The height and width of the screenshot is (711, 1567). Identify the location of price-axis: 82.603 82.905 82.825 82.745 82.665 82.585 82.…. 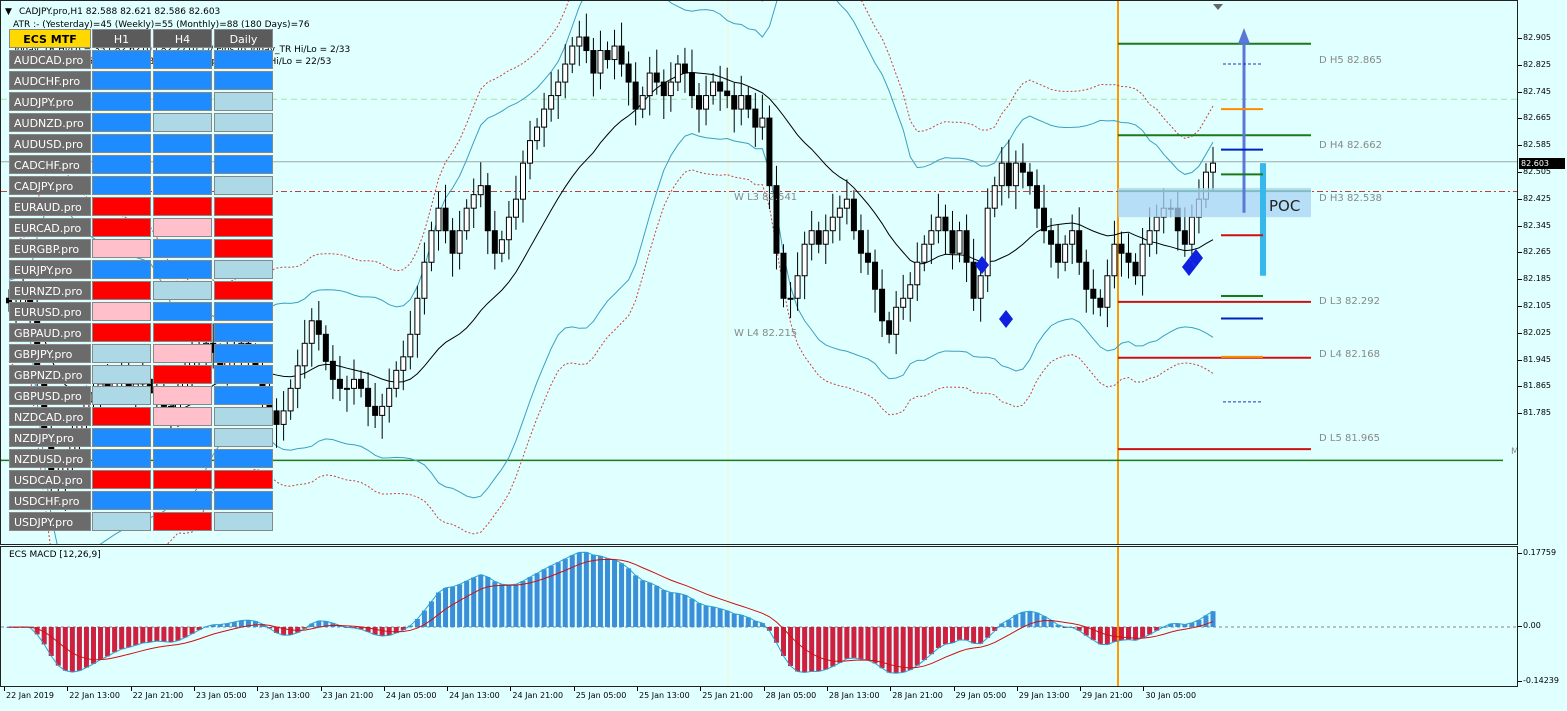
(1542, 355).